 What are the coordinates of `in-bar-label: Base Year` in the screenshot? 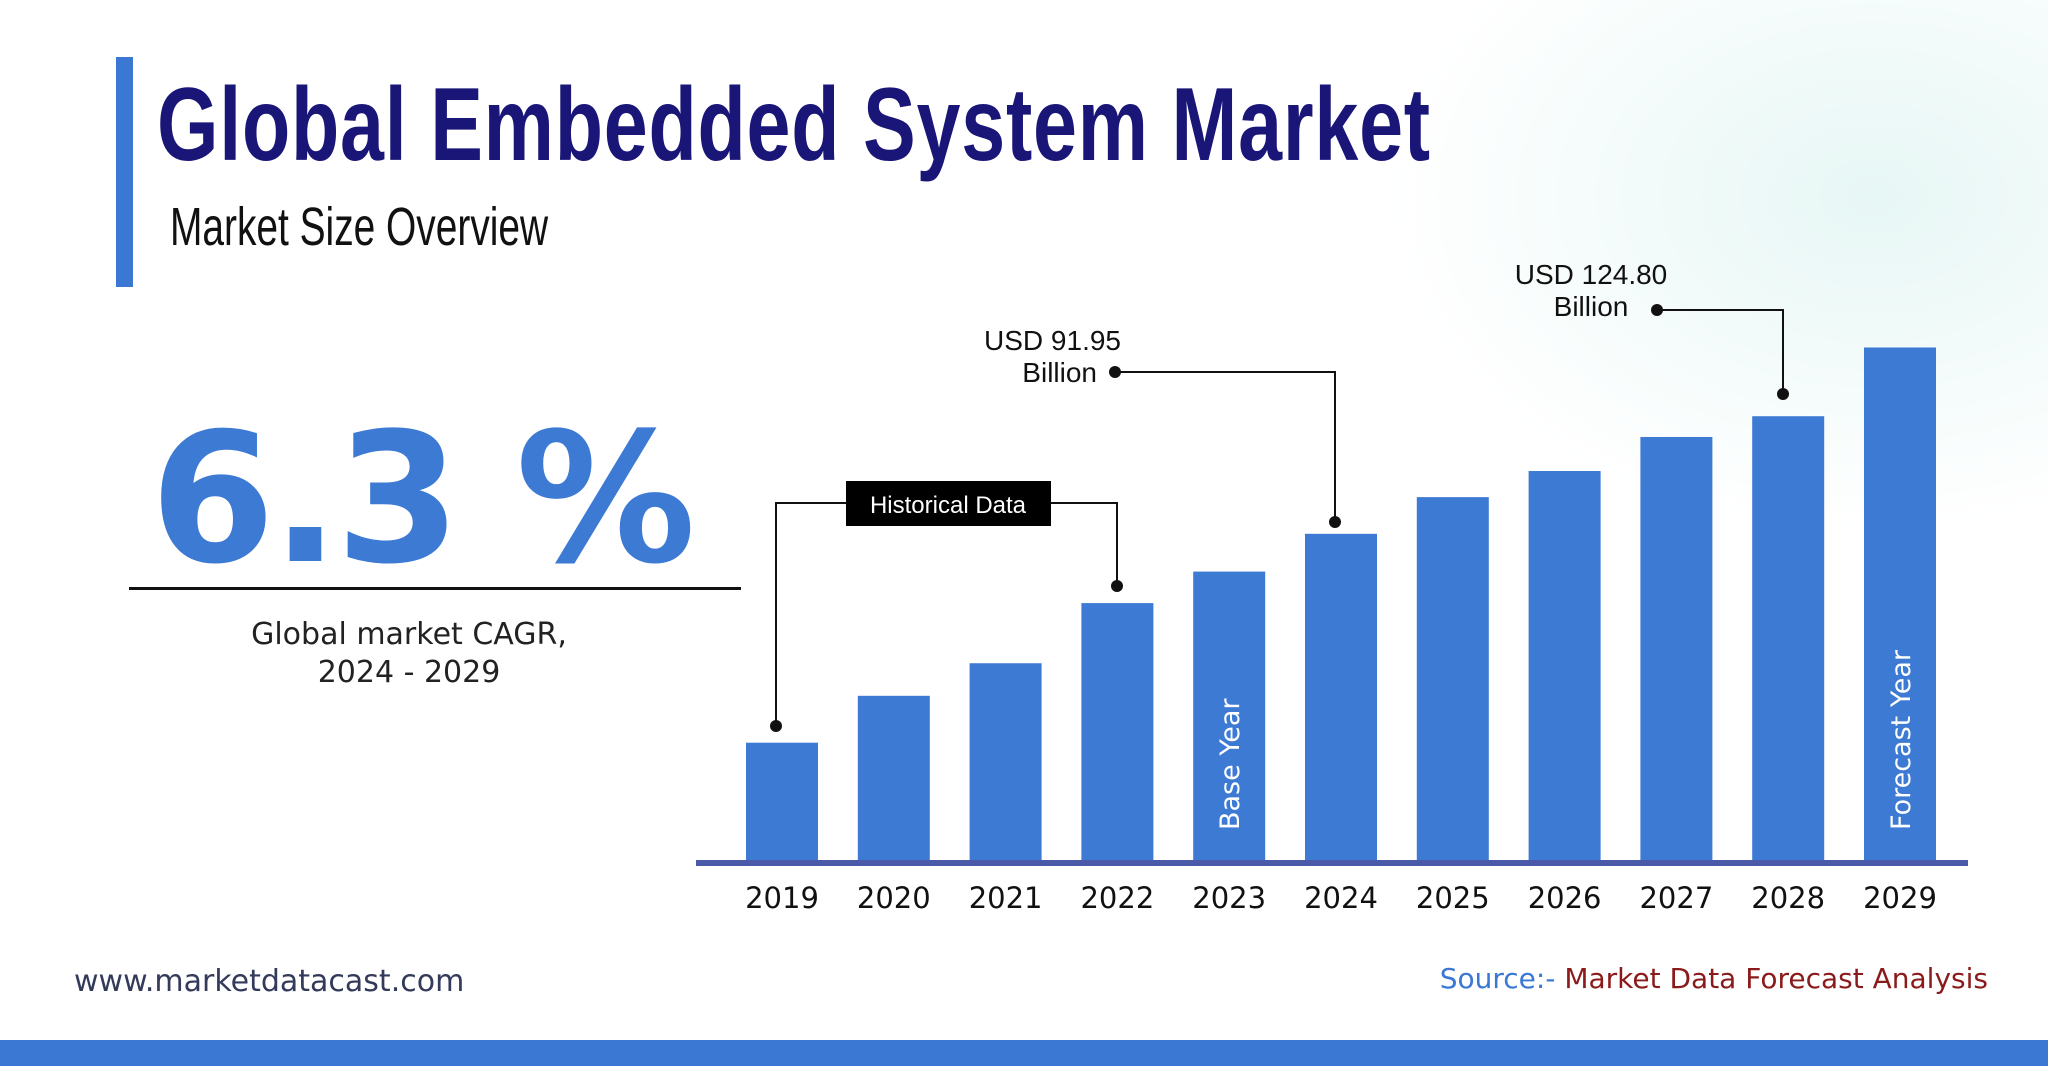 It's located at (1230, 764).